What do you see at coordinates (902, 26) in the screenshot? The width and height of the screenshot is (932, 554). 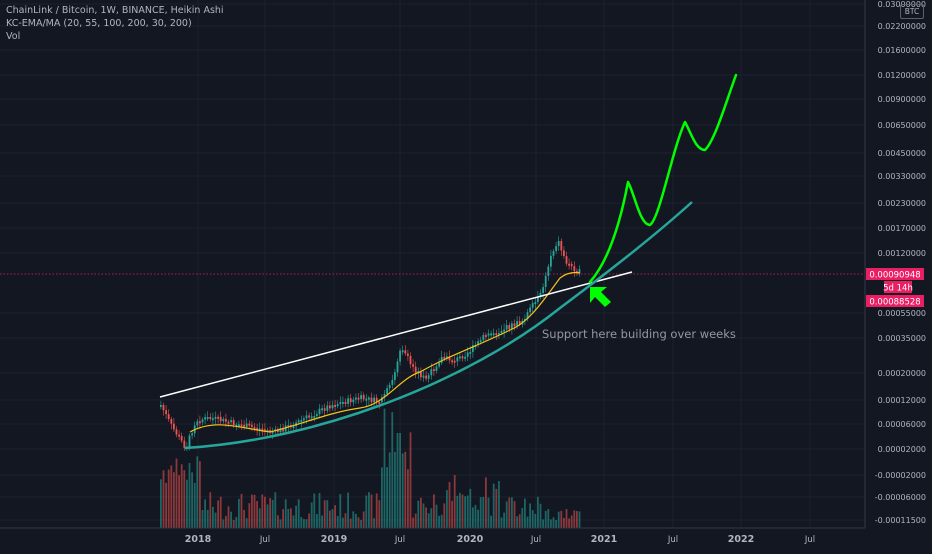 I see `y-tick-label: 0.02200000` at bounding box center [902, 26].